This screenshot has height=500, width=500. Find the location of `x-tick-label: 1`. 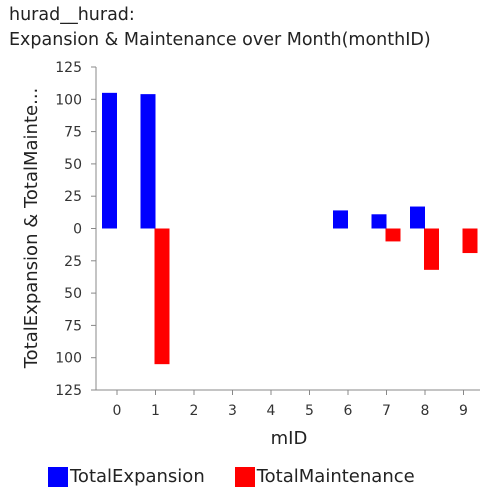

x-tick-label: 1 is located at coordinates (155, 411).